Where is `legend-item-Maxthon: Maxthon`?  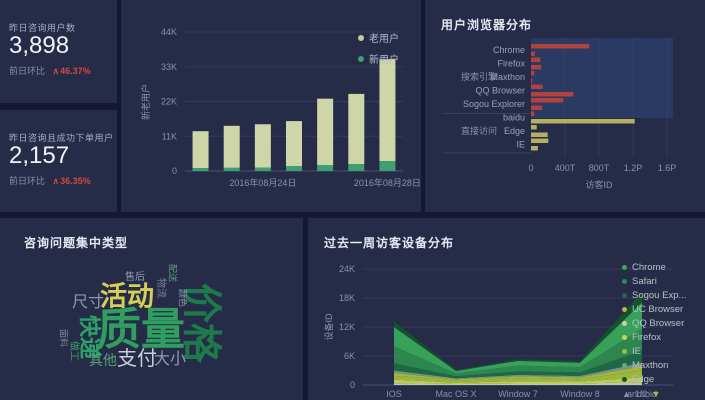
legend-item-Maxthon: Maxthon is located at coordinates (663, 365).